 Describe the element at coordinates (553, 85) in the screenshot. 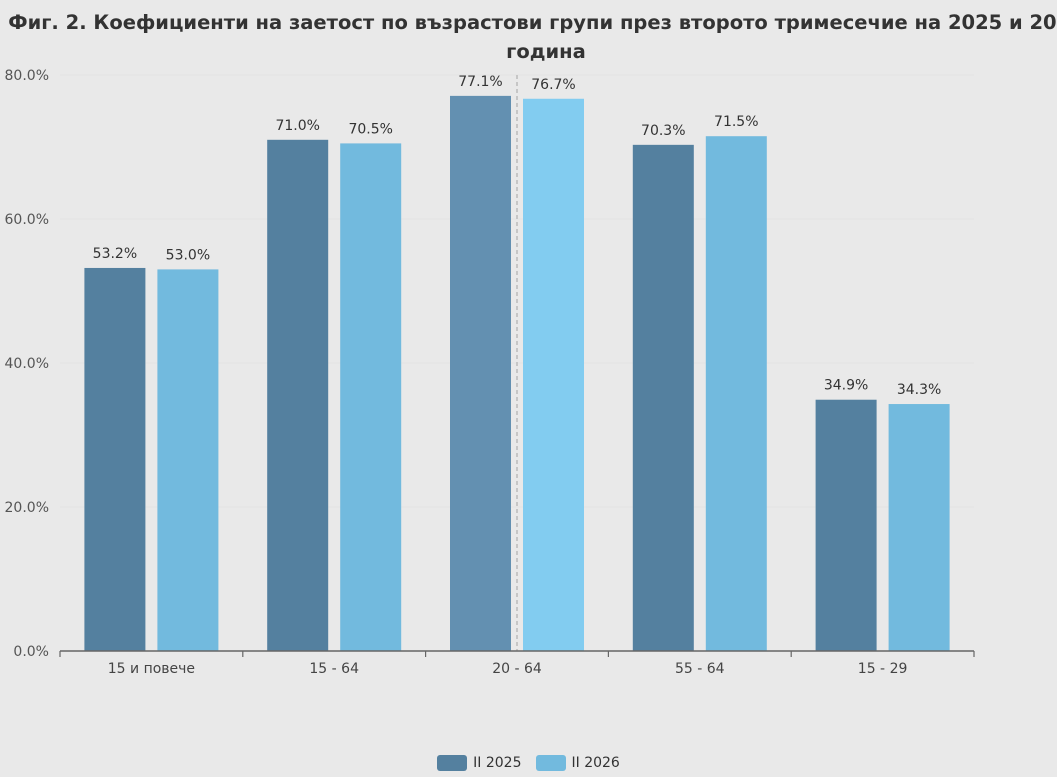

I see `data-label: 76.7%` at that location.